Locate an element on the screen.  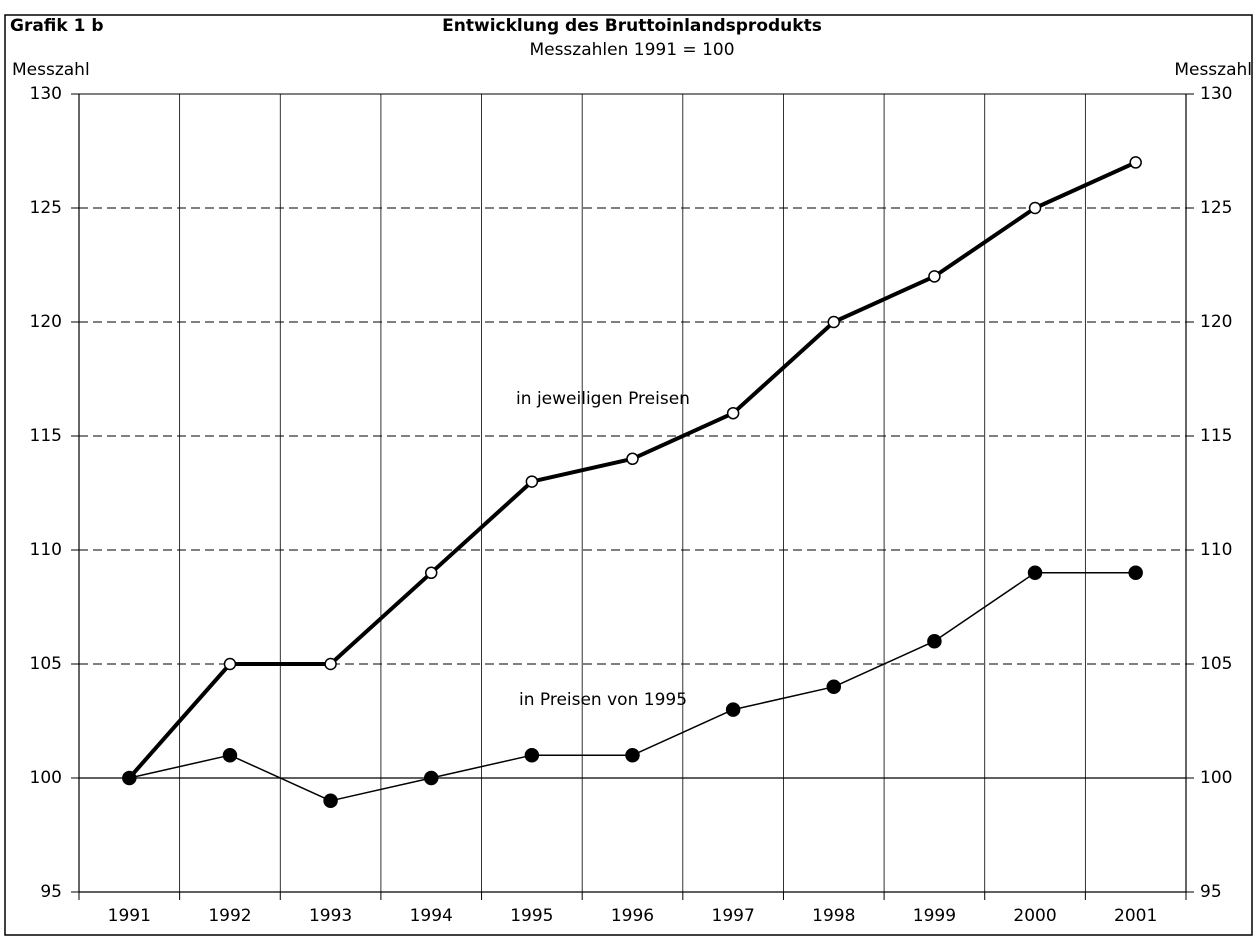
y2-axis-label: Messzahl is located at coordinates (1213, 70).